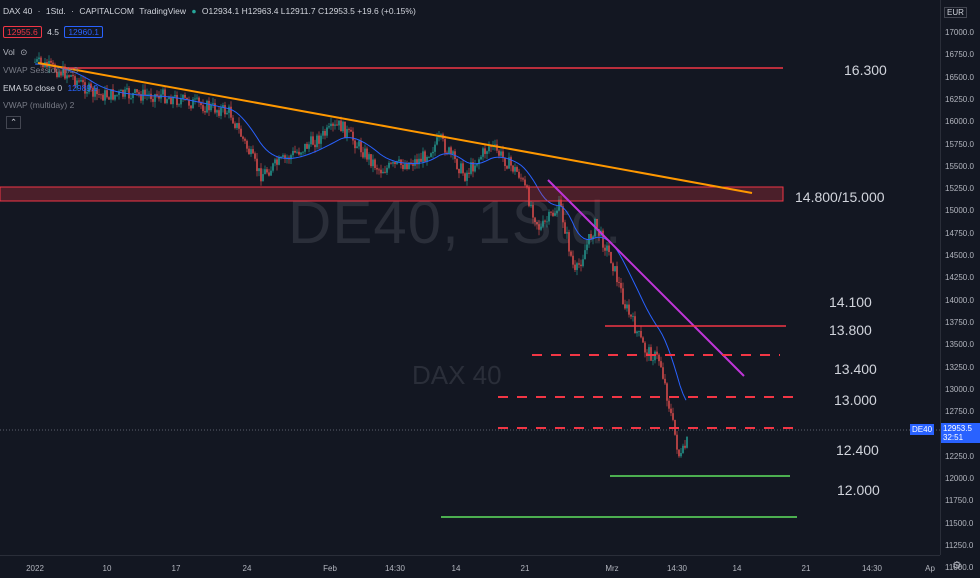  What do you see at coordinates (54, 32) in the screenshot?
I see `trade-panel: 12955.6 4.5 12960.1` at bounding box center [54, 32].